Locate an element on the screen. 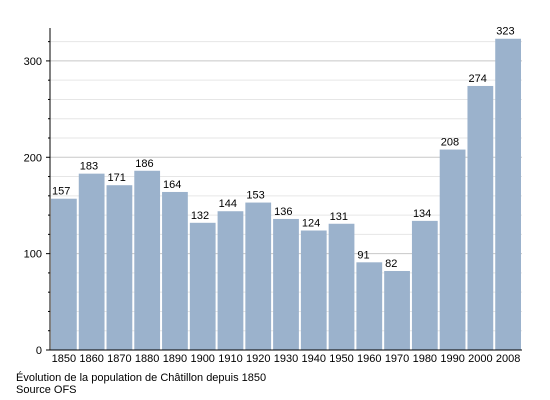 The height and width of the screenshot is (400, 550). caption-source: Source OFS is located at coordinates (46, 390).